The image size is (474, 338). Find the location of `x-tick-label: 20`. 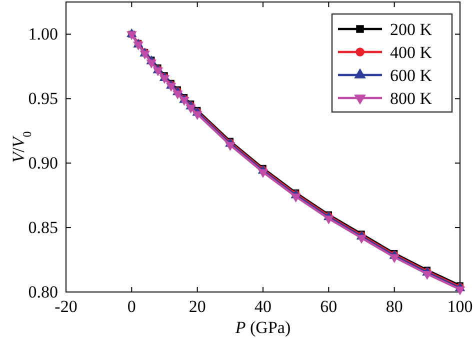

x-tick-label: 20 is located at coordinates (197, 306).